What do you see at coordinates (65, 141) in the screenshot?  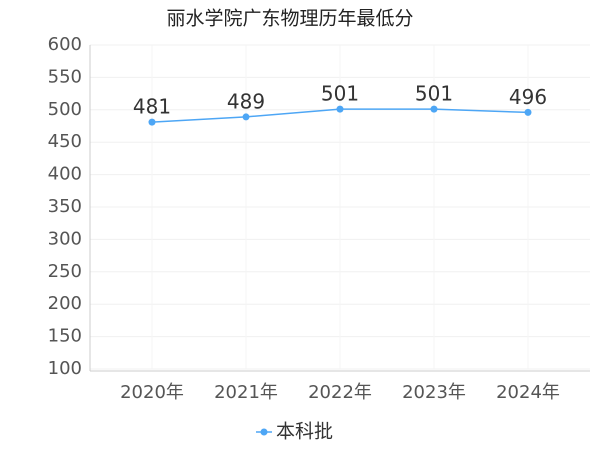 I see `y-tick-label: 450` at bounding box center [65, 141].